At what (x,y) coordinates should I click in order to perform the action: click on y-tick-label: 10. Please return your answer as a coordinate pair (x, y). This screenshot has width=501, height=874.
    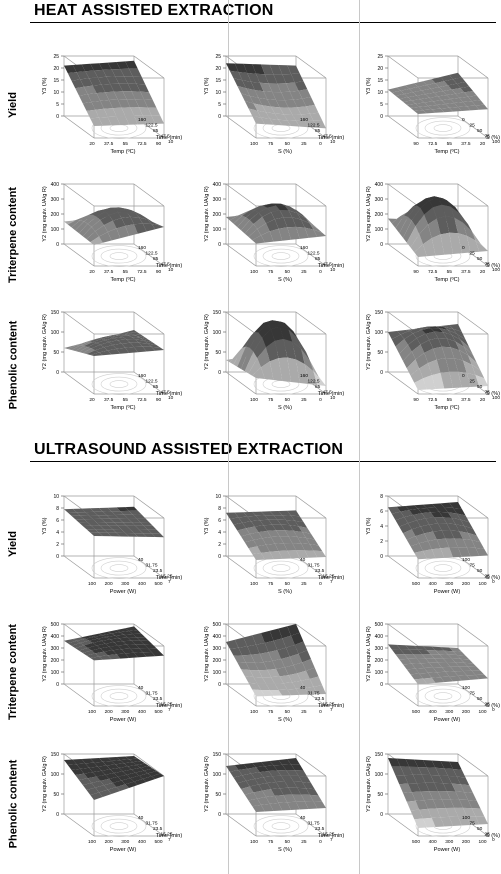
    Looking at the image, I should click on (171, 142).